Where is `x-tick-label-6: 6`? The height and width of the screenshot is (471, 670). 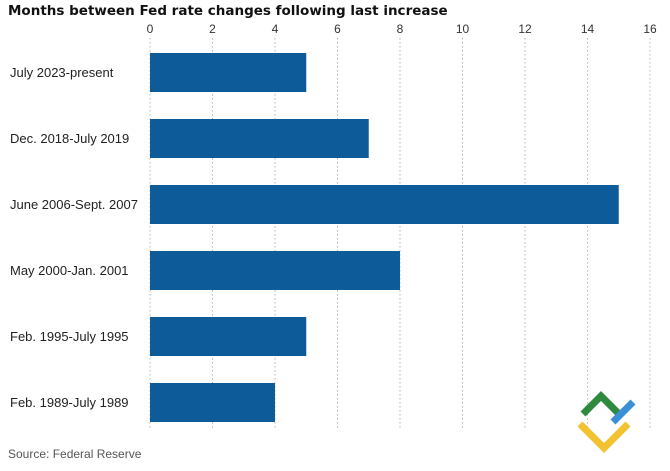
x-tick-label-6: 6 is located at coordinates (337, 29).